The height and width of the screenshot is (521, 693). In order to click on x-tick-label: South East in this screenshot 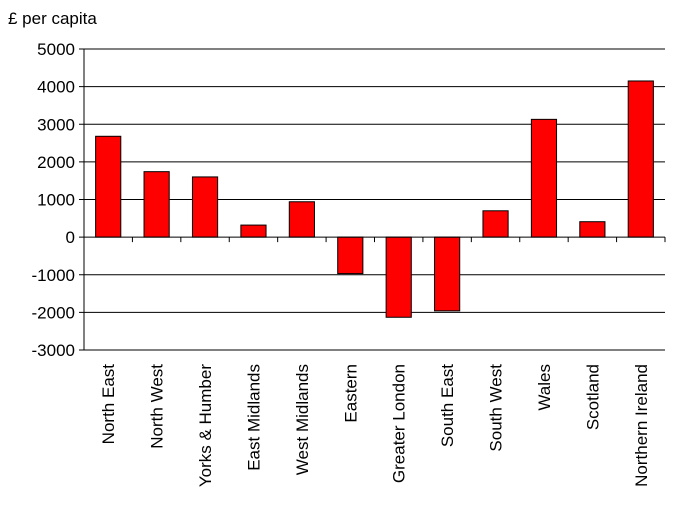, I will do `click(447, 405)`.